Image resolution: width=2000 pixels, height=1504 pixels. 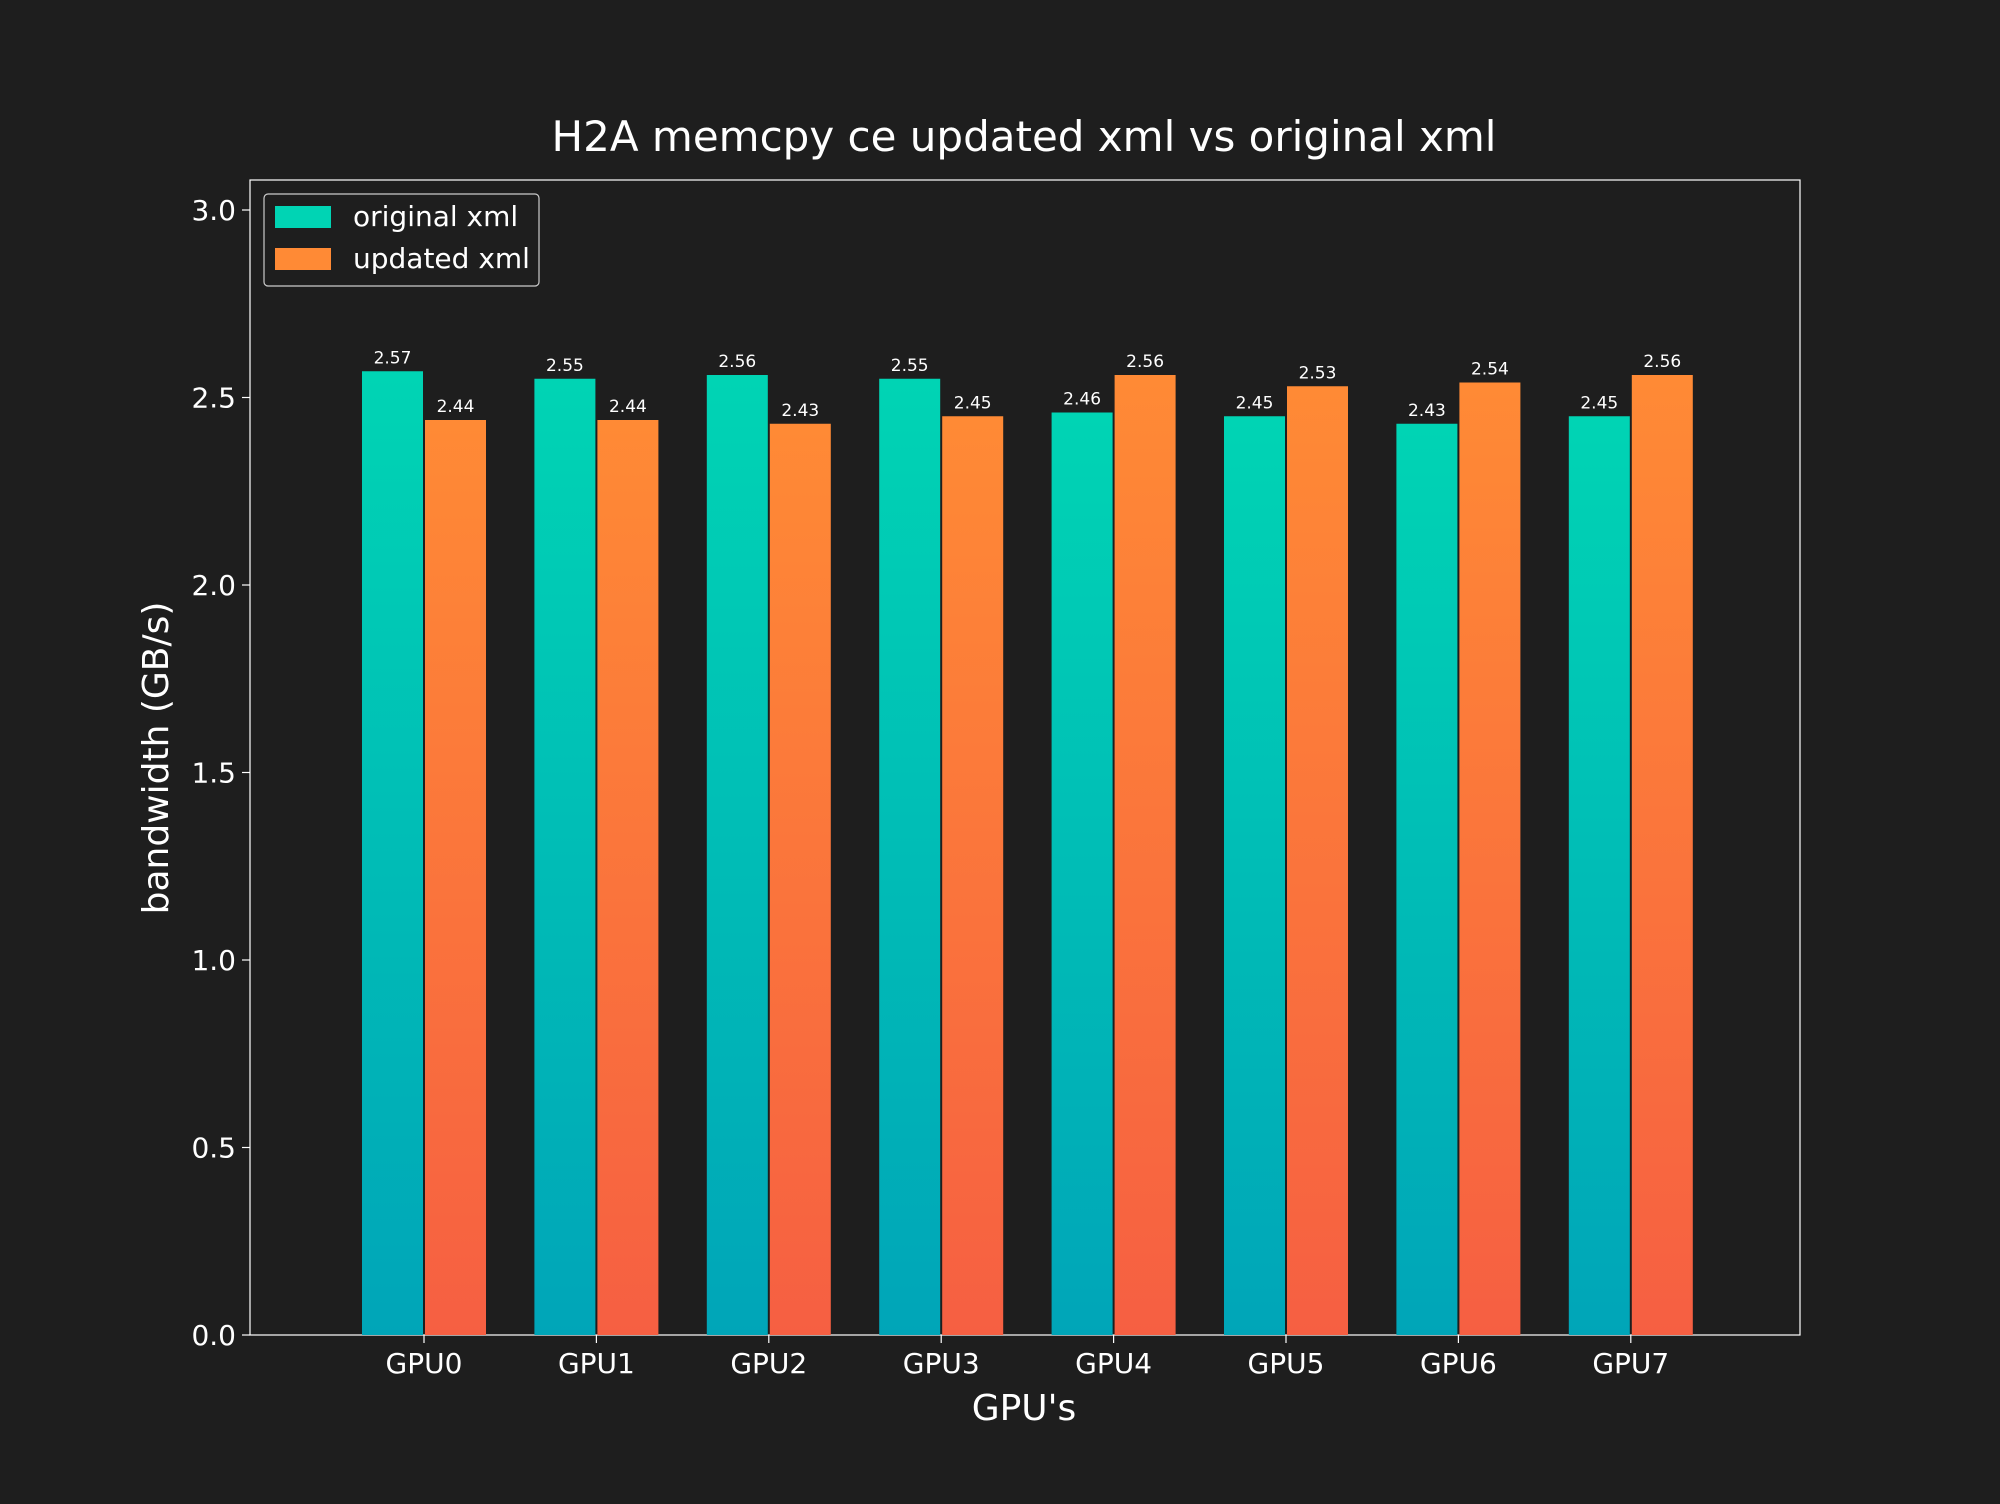 What do you see at coordinates (1024, 1408) in the screenshot?
I see `x-axis-label: GPU's` at bounding box center [1024, 1408].